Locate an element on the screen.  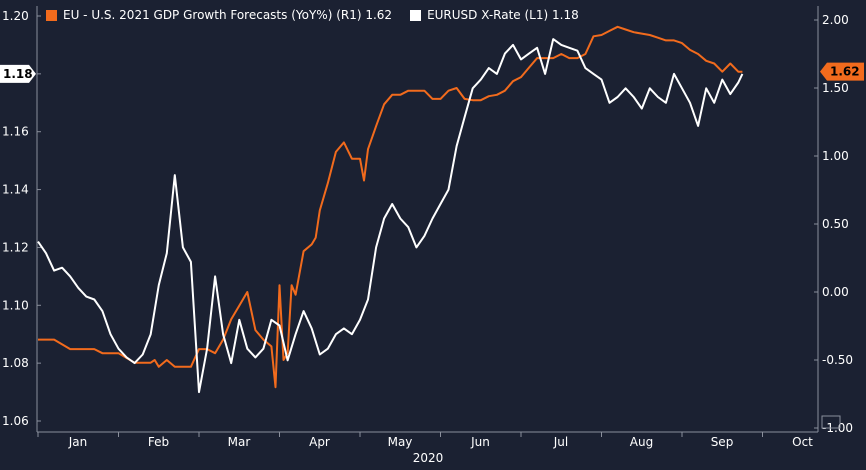
left-tick-label: 1.10 is located at coordinates (15, 305).